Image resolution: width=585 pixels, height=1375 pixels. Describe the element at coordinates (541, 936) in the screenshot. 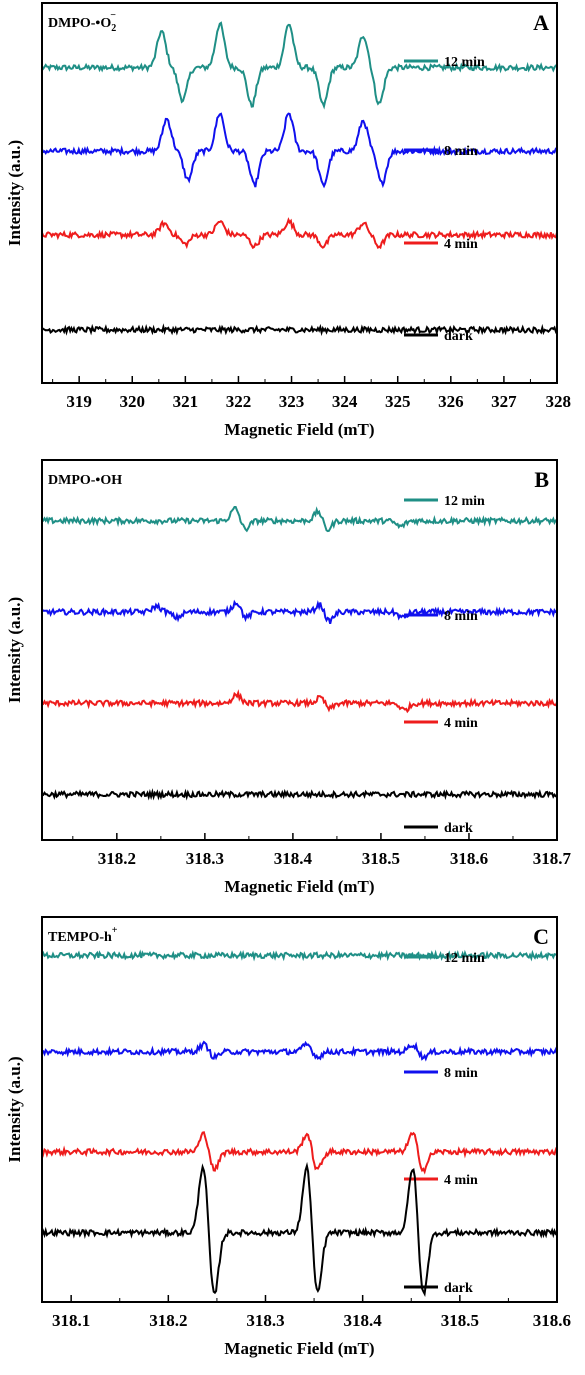

I see `panel-letter: C` at that location.